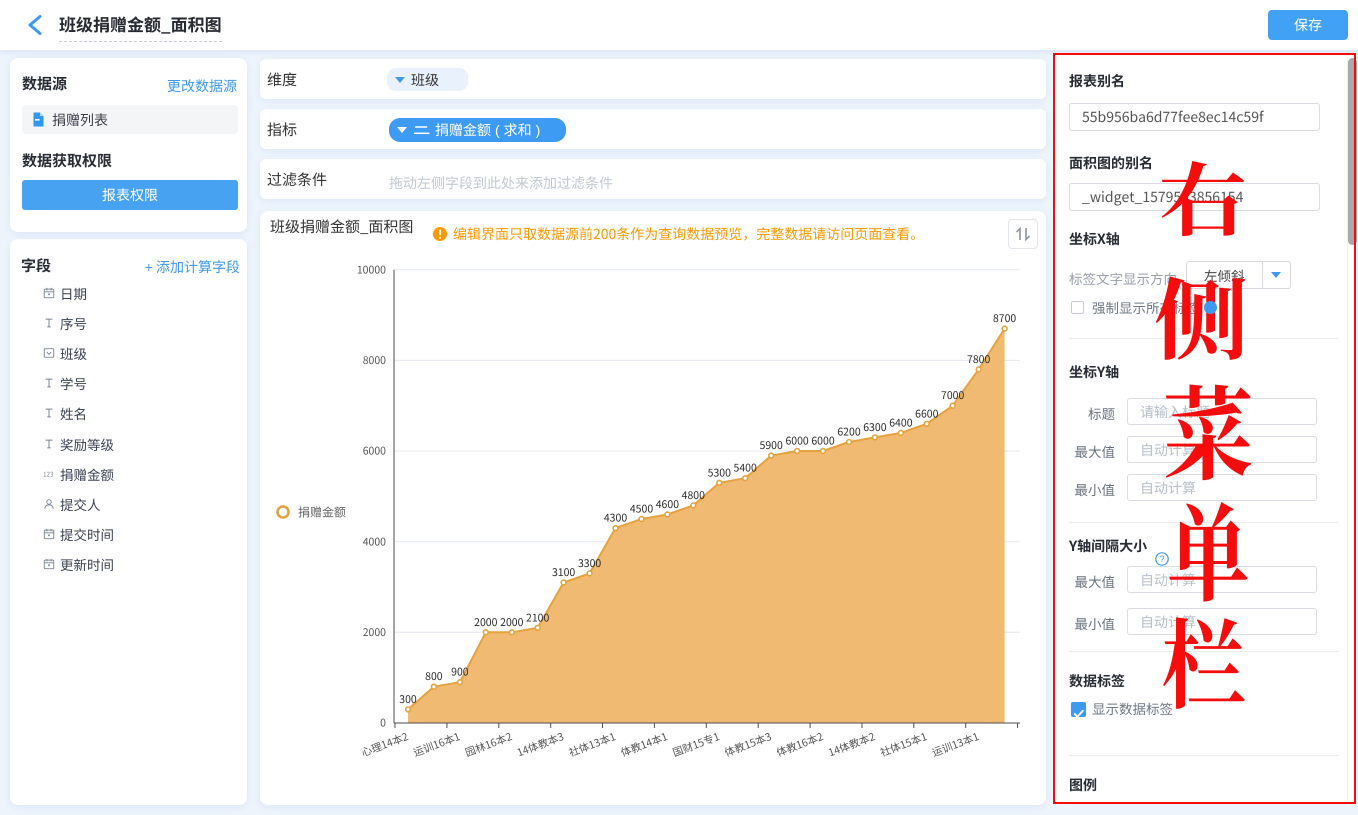 This screenshot has height=815, width=1358. What do you see at coordinates (747, 744) in the screenshot?
I see `svg-text: 体教15本3` at bounding box center [747, 744].